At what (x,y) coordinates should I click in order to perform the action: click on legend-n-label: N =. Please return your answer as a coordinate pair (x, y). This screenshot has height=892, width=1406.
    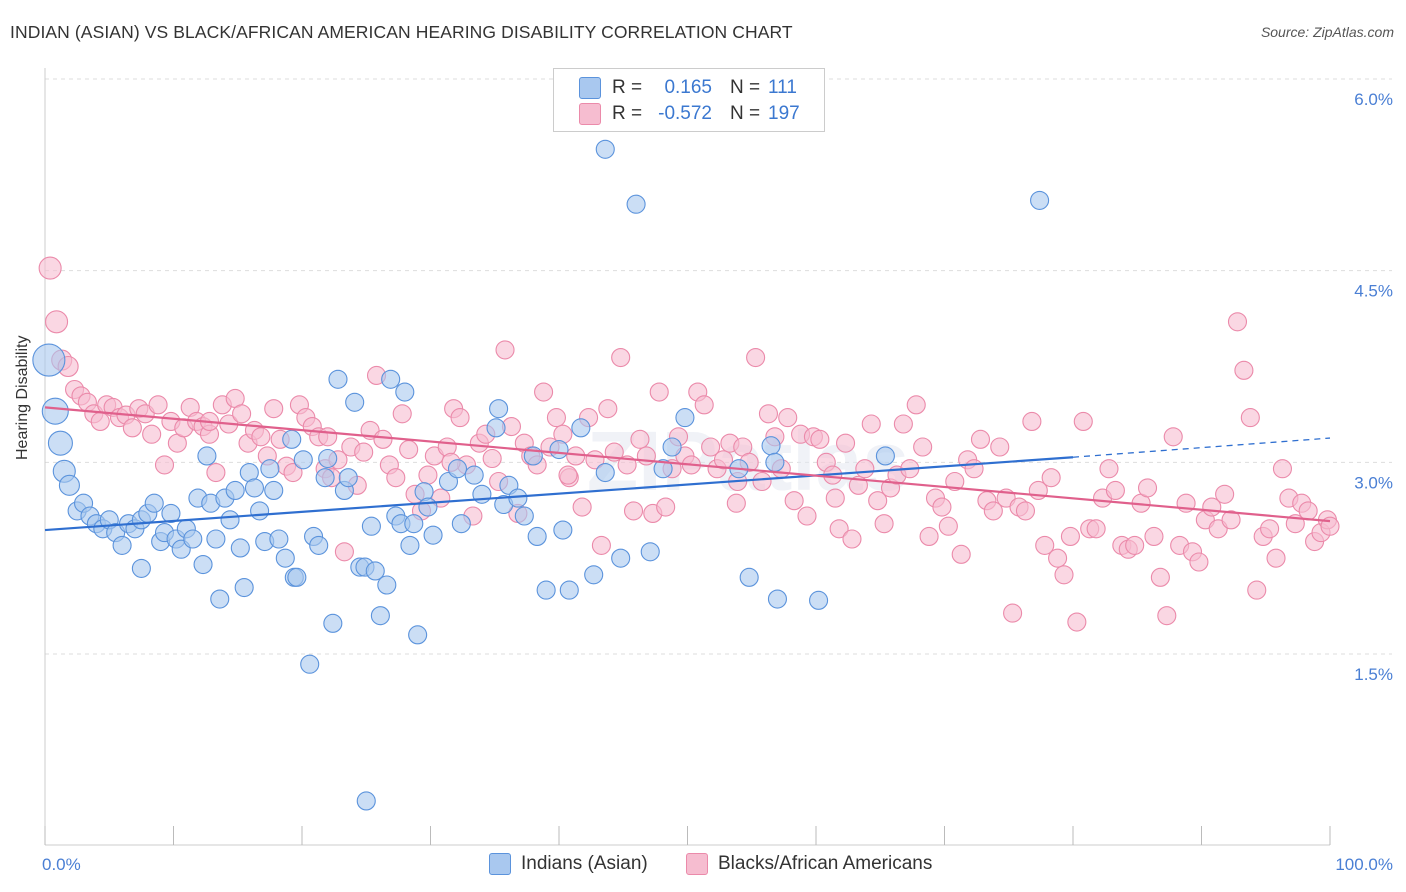
    Looking at the image, I should click on (745, 113).